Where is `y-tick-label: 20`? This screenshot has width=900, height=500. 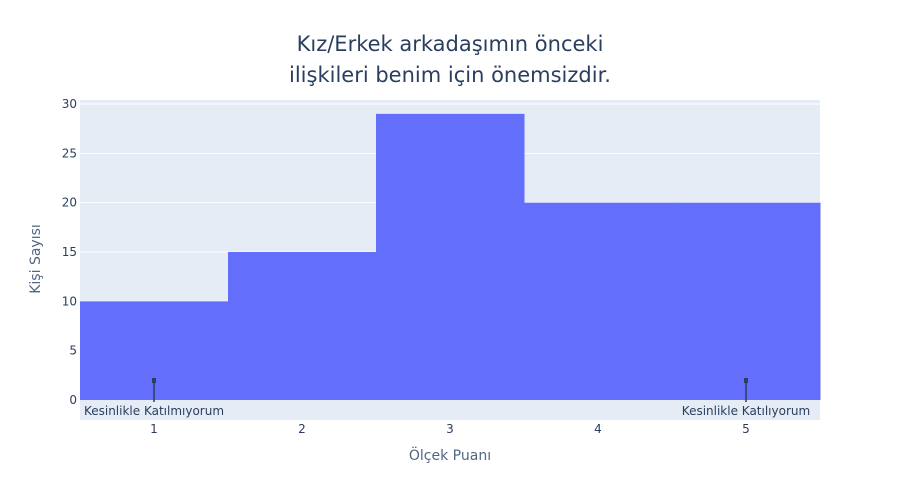 y-tick-label: 20 is located at coordinates (69, 203).